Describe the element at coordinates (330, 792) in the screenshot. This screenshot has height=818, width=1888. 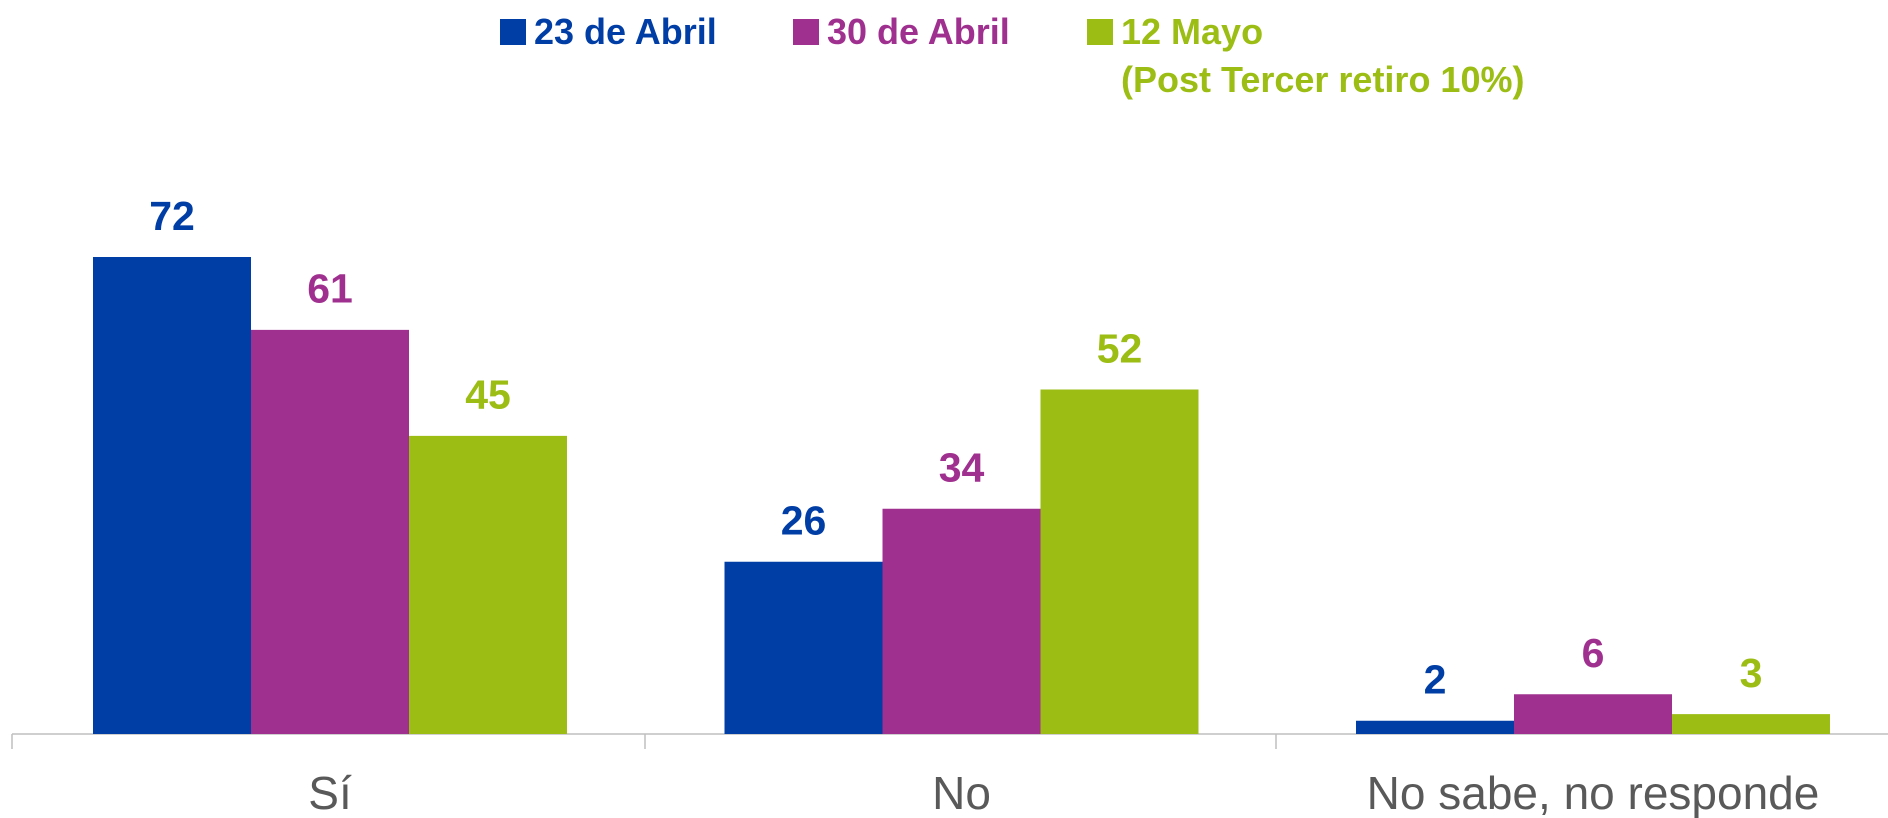
I see `x-tick-label: Sí` at that location.